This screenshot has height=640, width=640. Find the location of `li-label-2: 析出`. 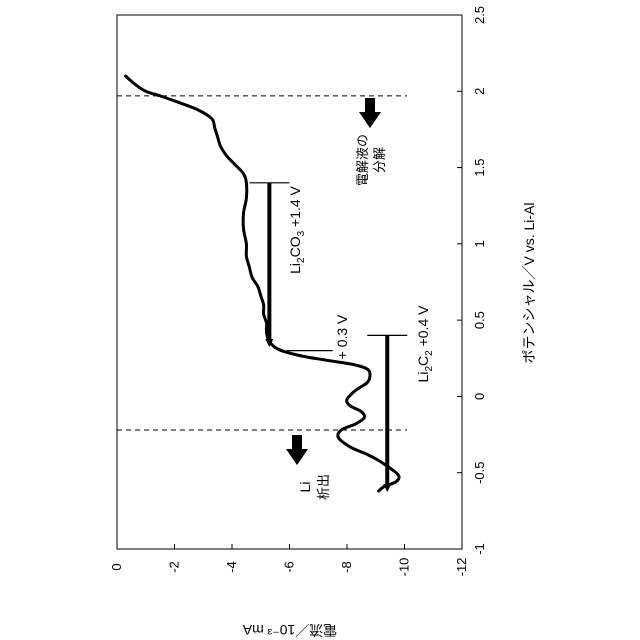

li-label-2: 析出 is located at coordinates (323, 487).